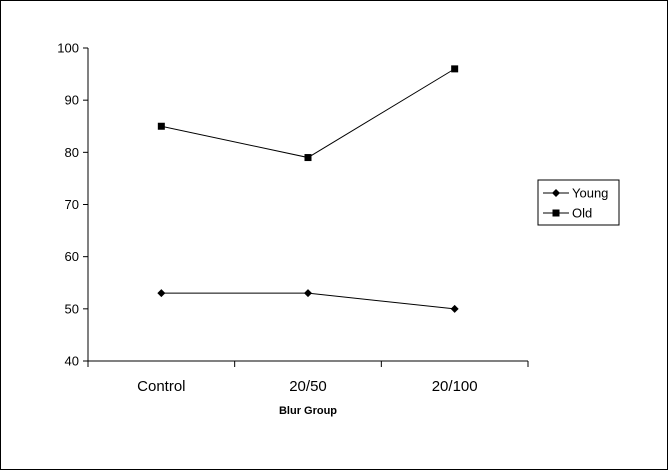 The image size is (668, 471). I want to click on y-tick-label: 70, so click(72, 204).